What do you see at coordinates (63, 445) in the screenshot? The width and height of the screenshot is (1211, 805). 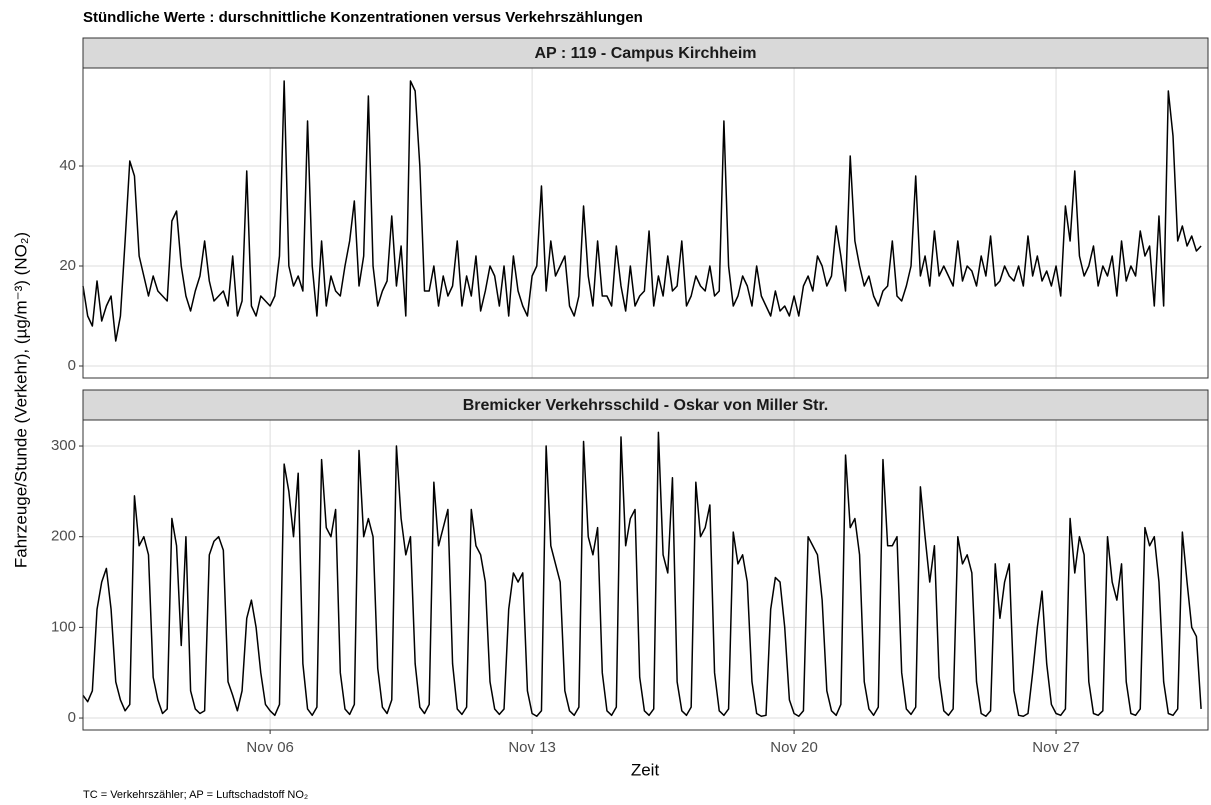 I see `y-tick-label: 300` at bounding box center [63, 445].